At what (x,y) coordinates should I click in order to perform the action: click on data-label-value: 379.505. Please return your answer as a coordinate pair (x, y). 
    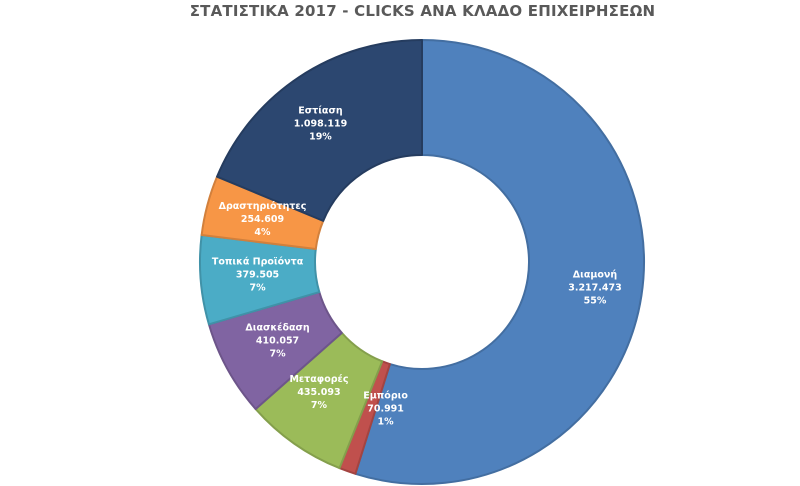
    Looking at the image, I should click on (257, 274).